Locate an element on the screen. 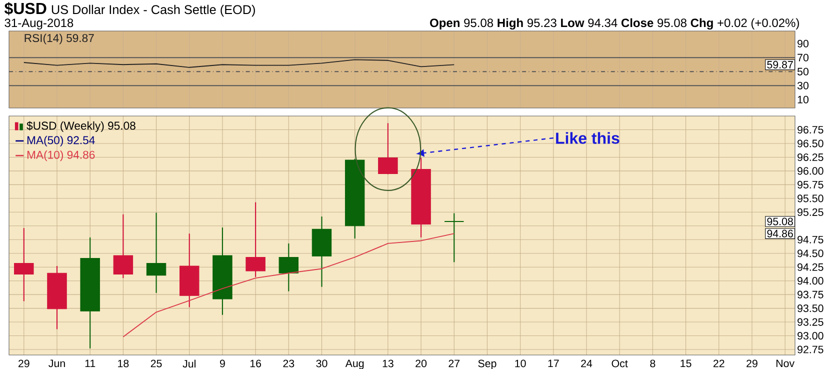  x-tick-label: Sep is located at coordinates (487, 364).